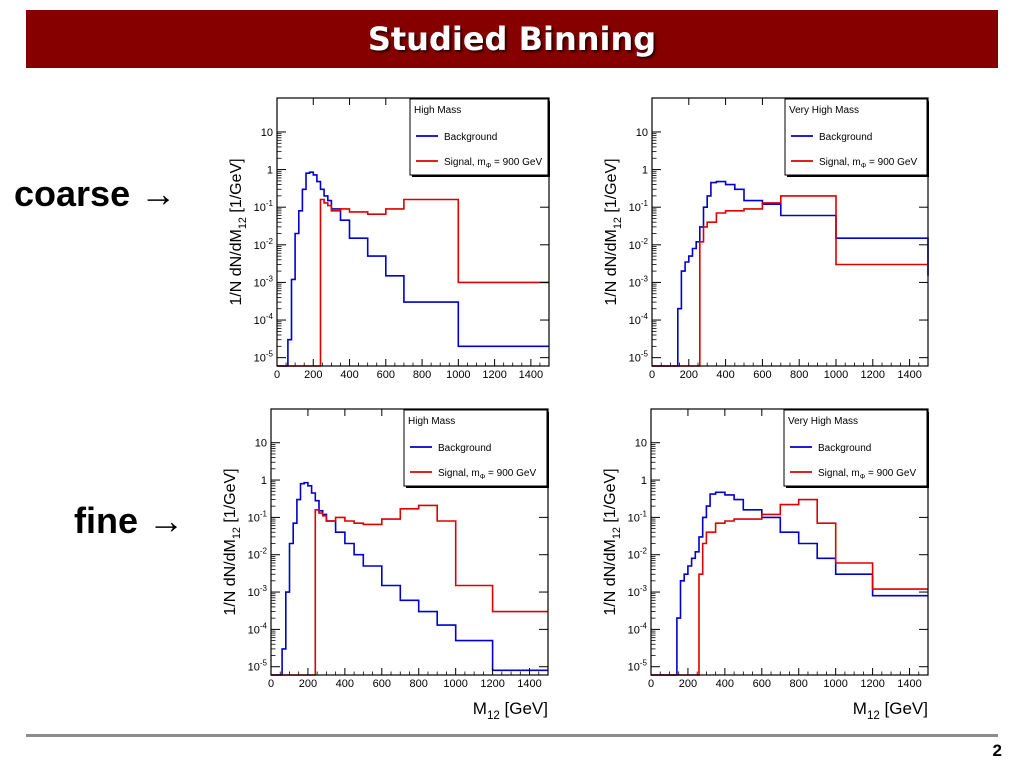 This screenshot has width=1024, height=768. Describe the element at coordinates (129, 520) in the screenshot. I see `row-label-fine: fine →` at that location.